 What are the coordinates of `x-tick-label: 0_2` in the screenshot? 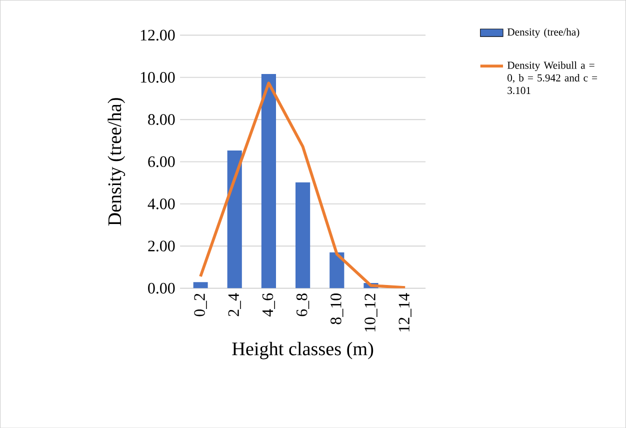 It's located at (200, 305).